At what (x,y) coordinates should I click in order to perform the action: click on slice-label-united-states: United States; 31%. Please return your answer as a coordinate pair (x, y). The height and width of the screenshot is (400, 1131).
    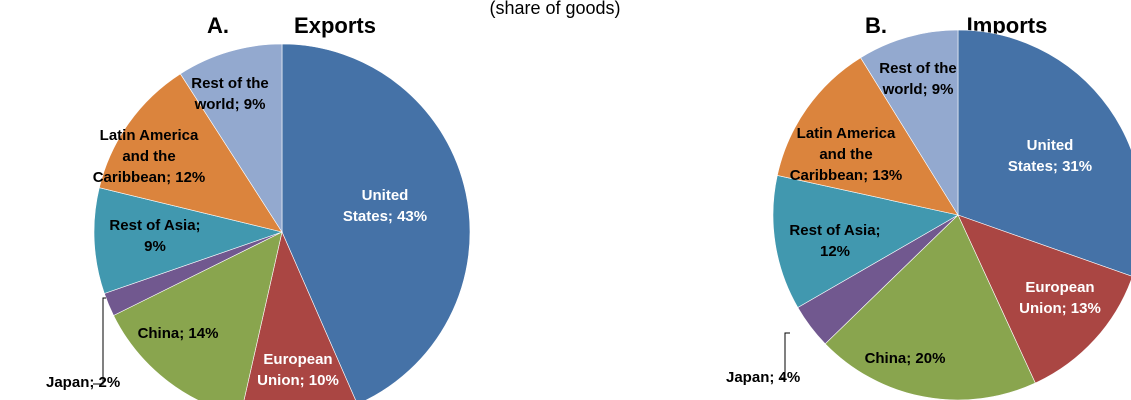
    Looking at the image, I should click on (1050, 156).